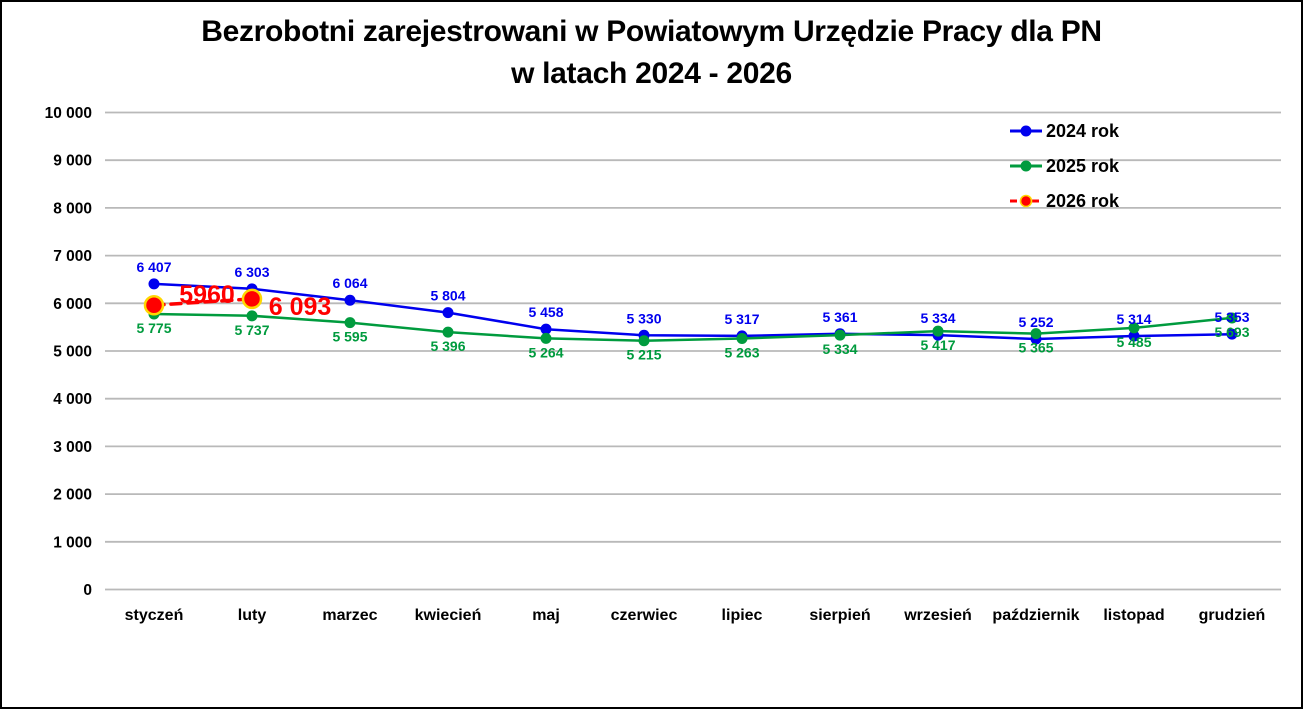 Image resolution: width=1303 pixels, height=709 pixels. I want to click on legend-label: 2026 rok, so click(1083, 201).